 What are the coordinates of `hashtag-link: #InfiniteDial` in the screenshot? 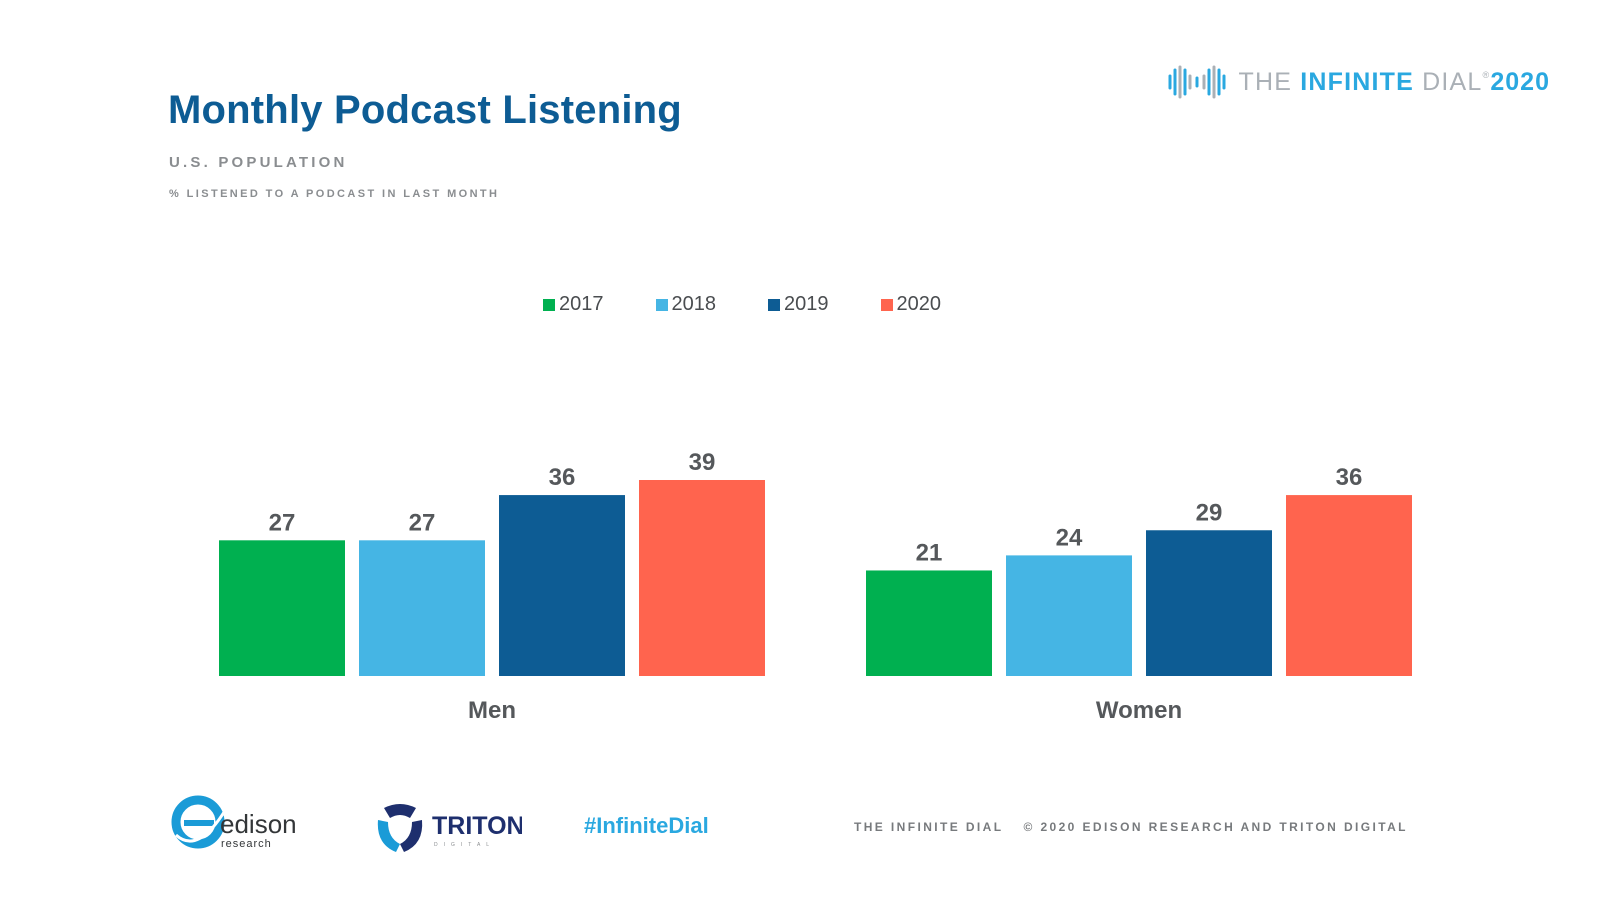 It's located at (646, 825).